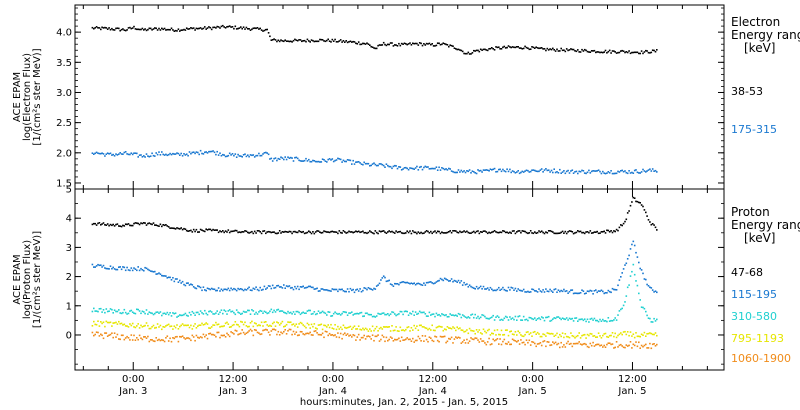 This screenshot has width=800, height=410. Describe the element at coordinates (27, 279) in the screenshot. I see `proton-y-axis-title-line: log(Proton Flux)` at that location.